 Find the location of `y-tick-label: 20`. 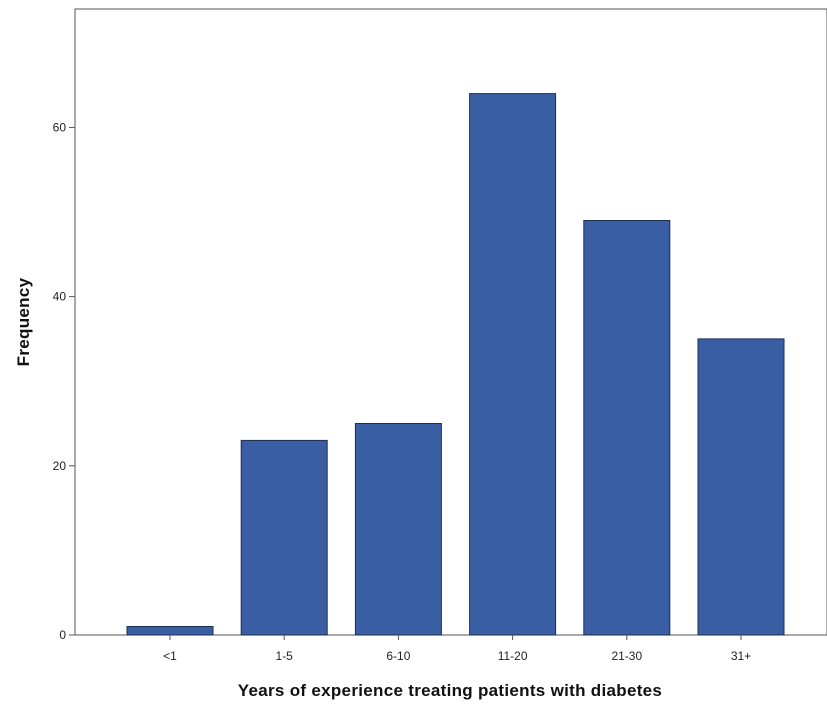

y-tick-label: 20 is located at coordinates (60, 466).